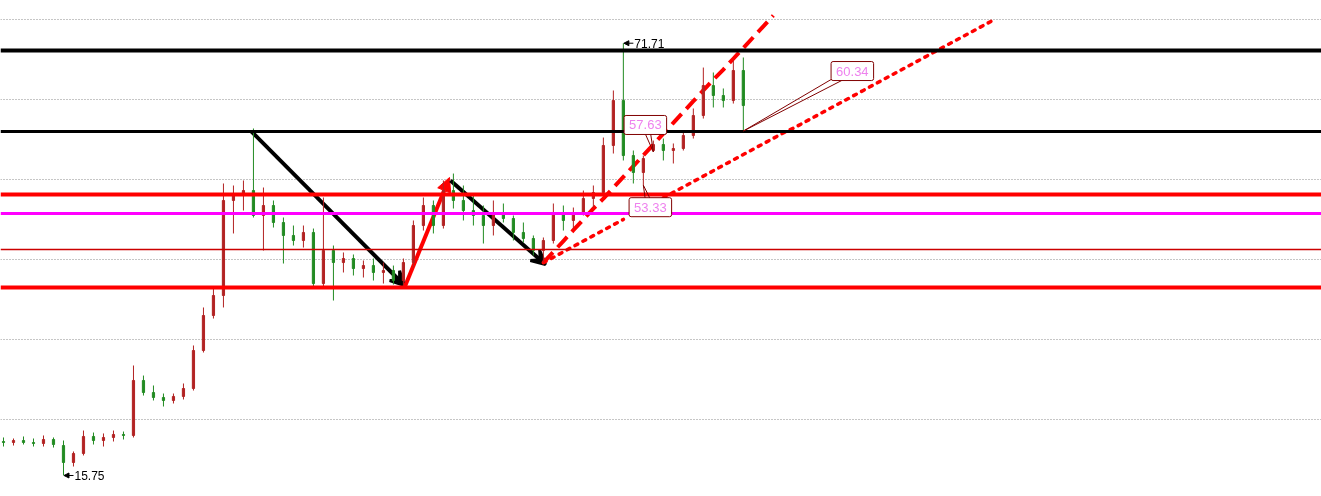  What do you see at coordinates (89, 475) in the screenshot?
I see `text: 15.75` at bounding box center [89, 475].